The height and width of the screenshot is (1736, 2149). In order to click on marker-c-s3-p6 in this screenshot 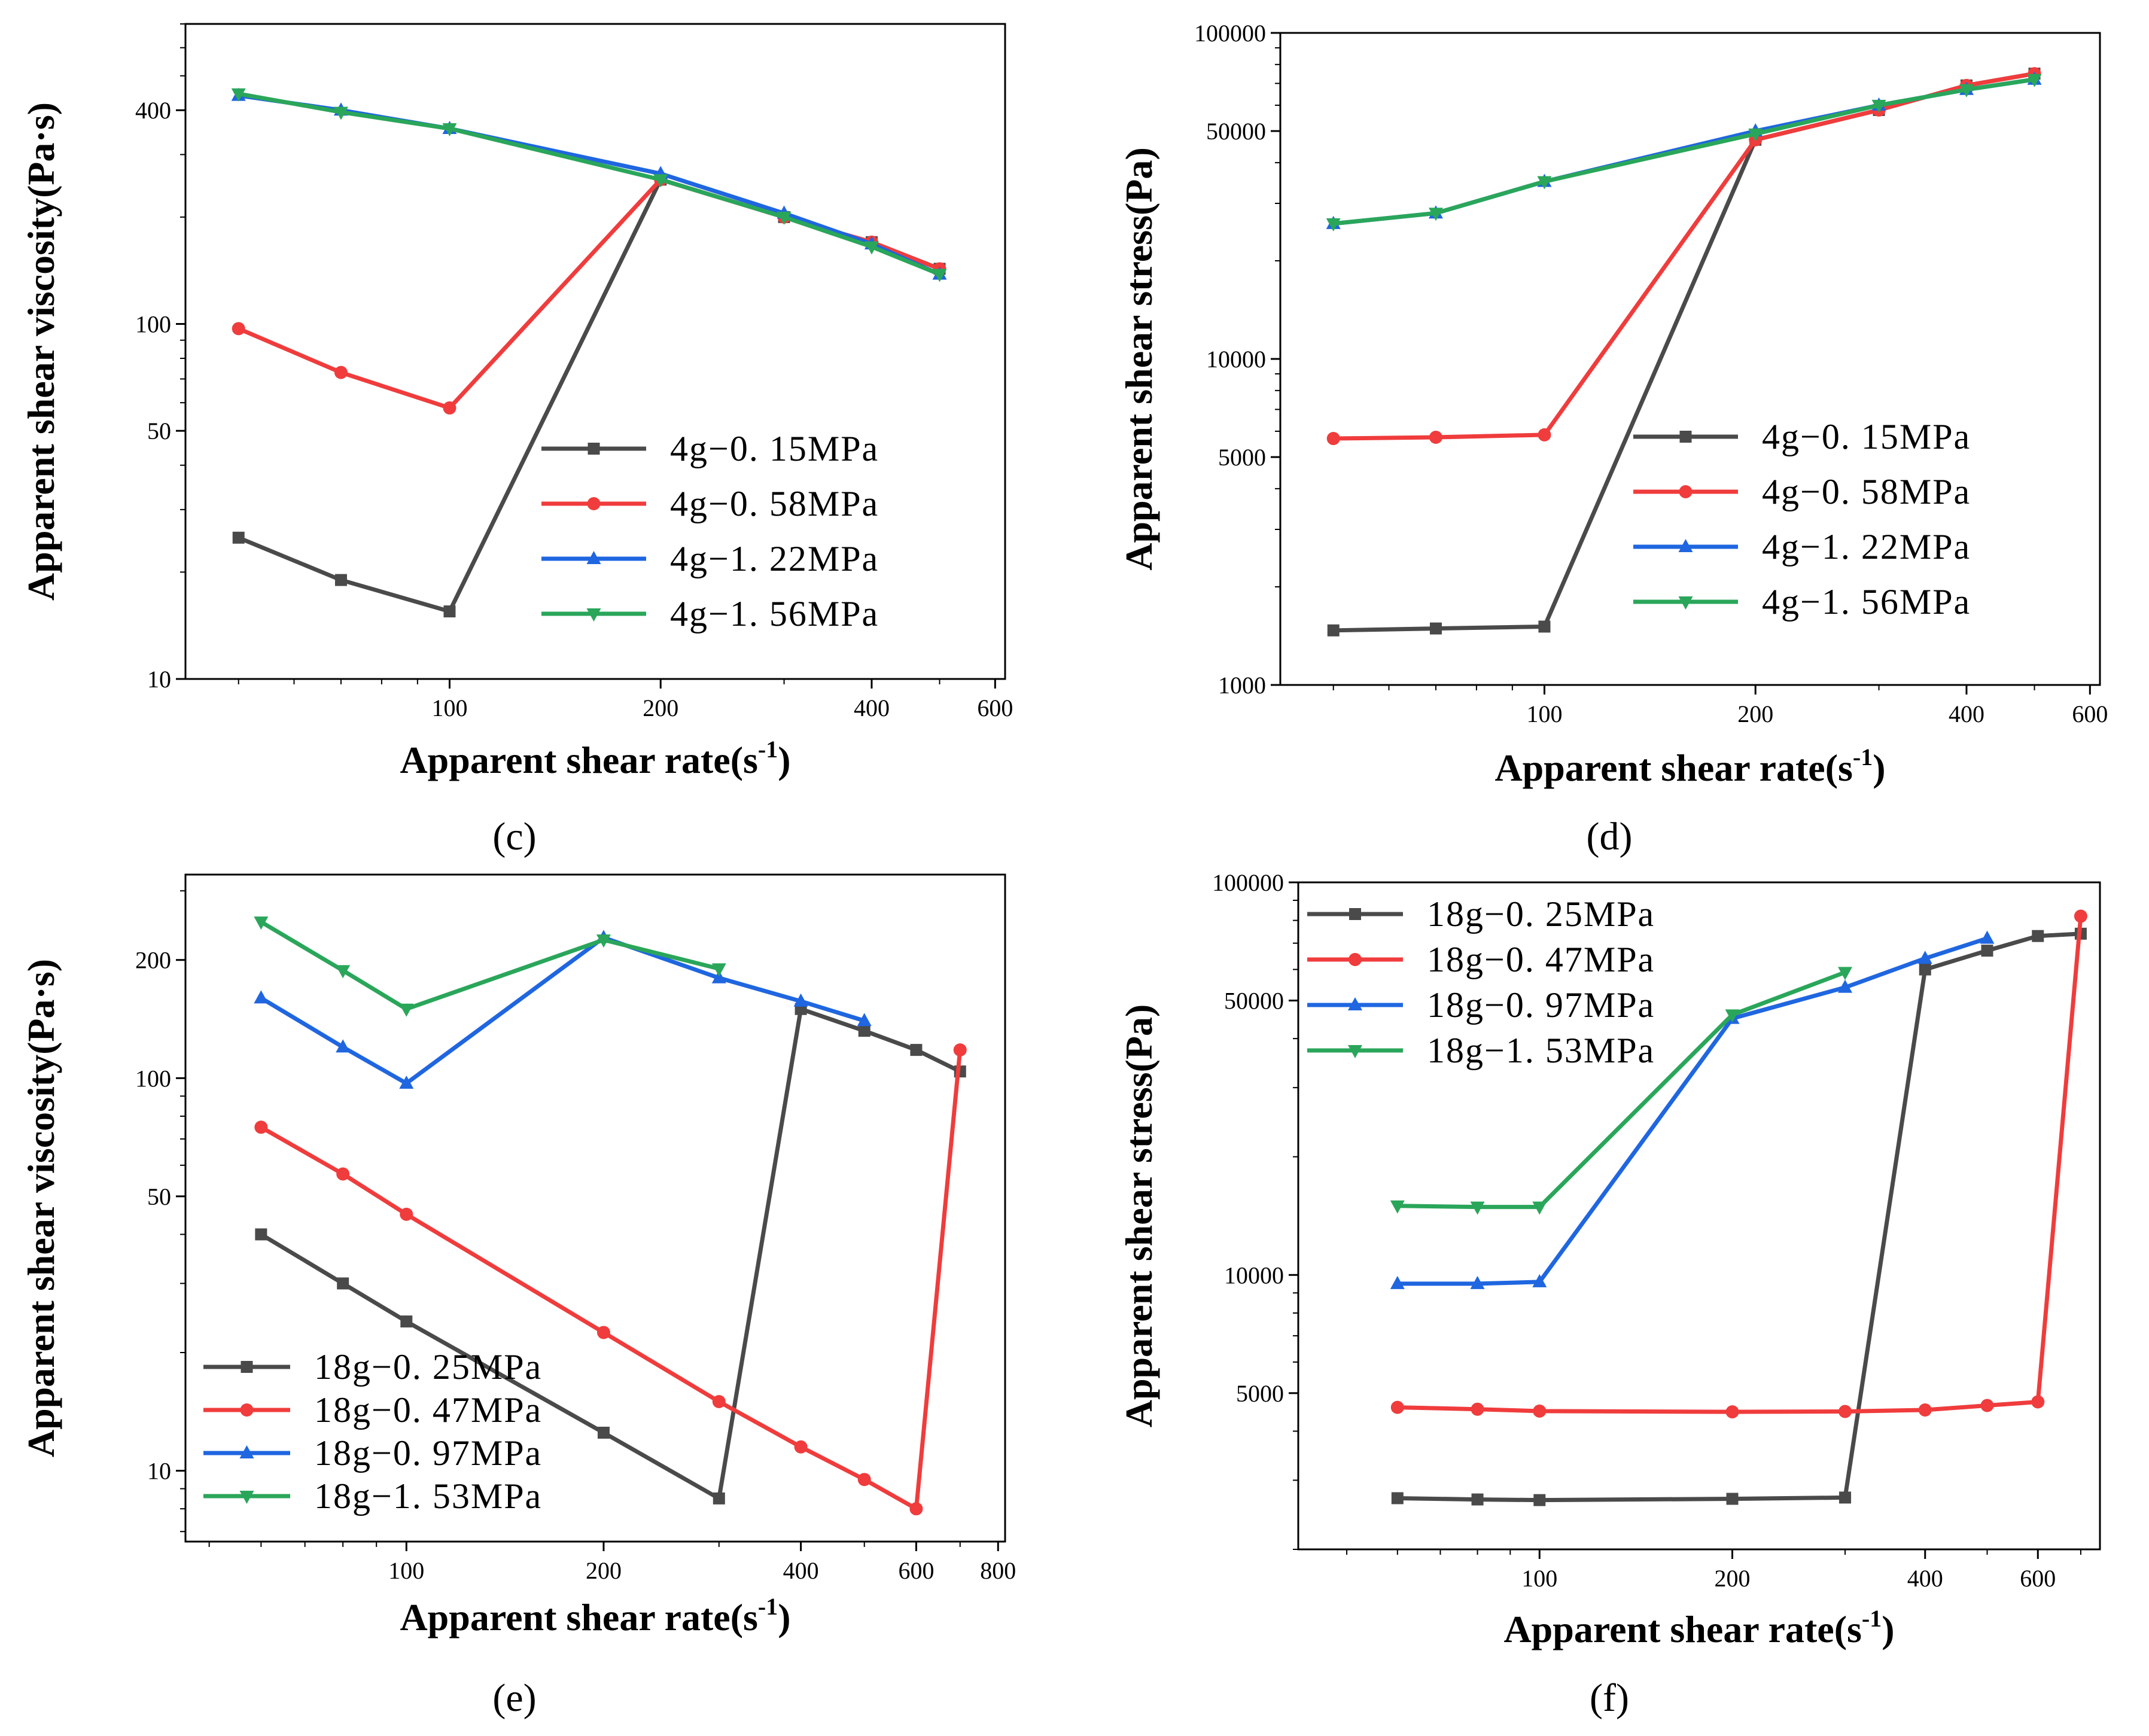, I will do `click(939, 275)`.